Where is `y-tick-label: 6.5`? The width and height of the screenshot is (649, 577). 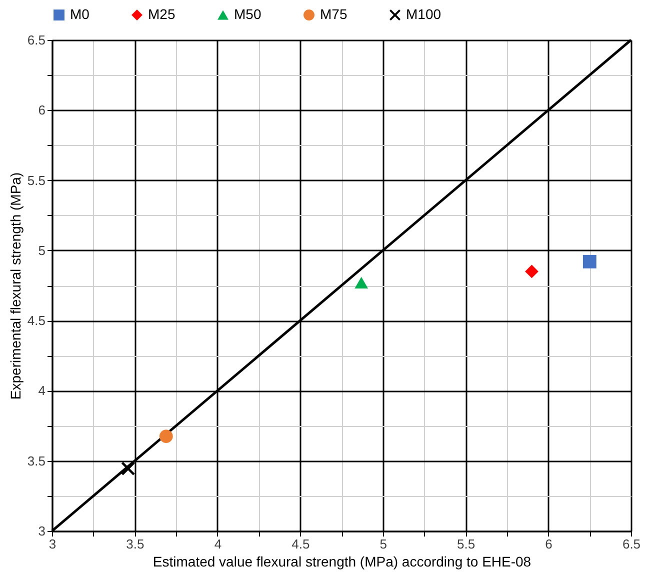
y-tick-label: 6.5 is located at coordinates (36, 40).